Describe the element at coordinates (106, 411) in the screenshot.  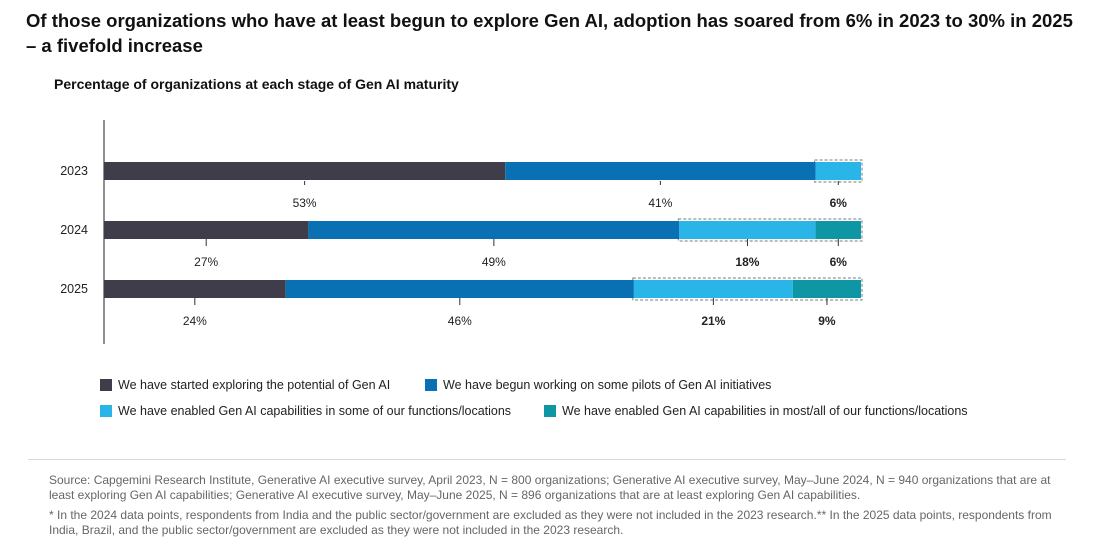
I see `legend-swatch-some-functions` at that location.